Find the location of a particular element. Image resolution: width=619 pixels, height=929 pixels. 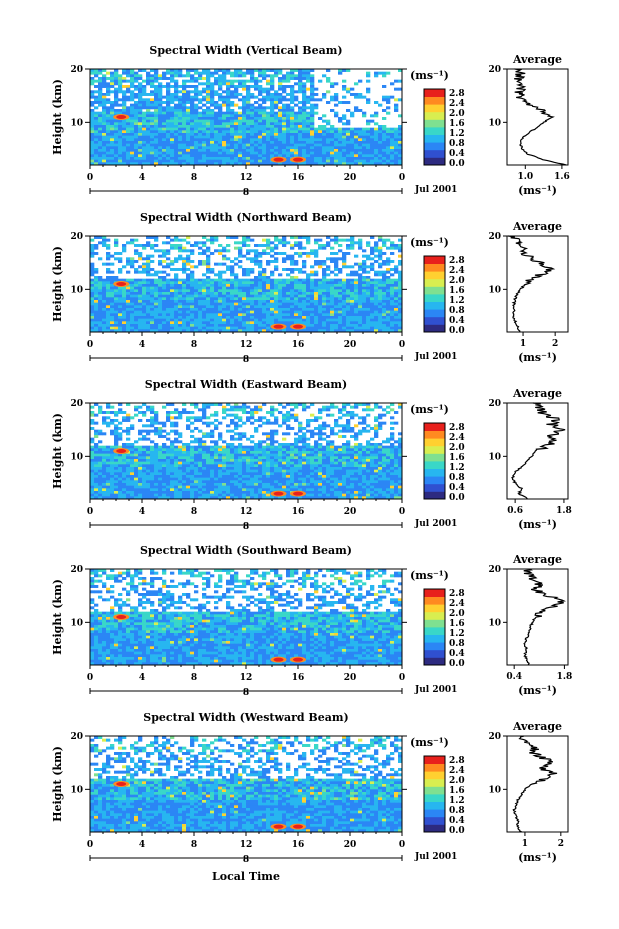

colorbar-tick-label: 1.2 is located at coordinates (457, 801).